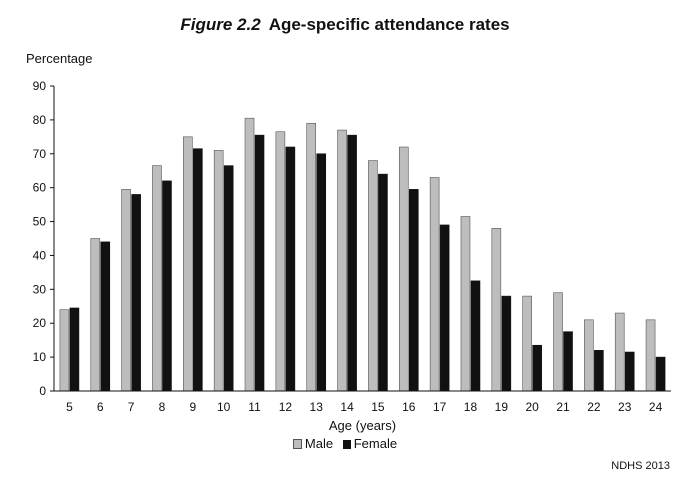  What do you see at coordinates (220, 24) in the screenshot?
I see `figure-label: Figure 2.2` at bounding box center [220, 24].